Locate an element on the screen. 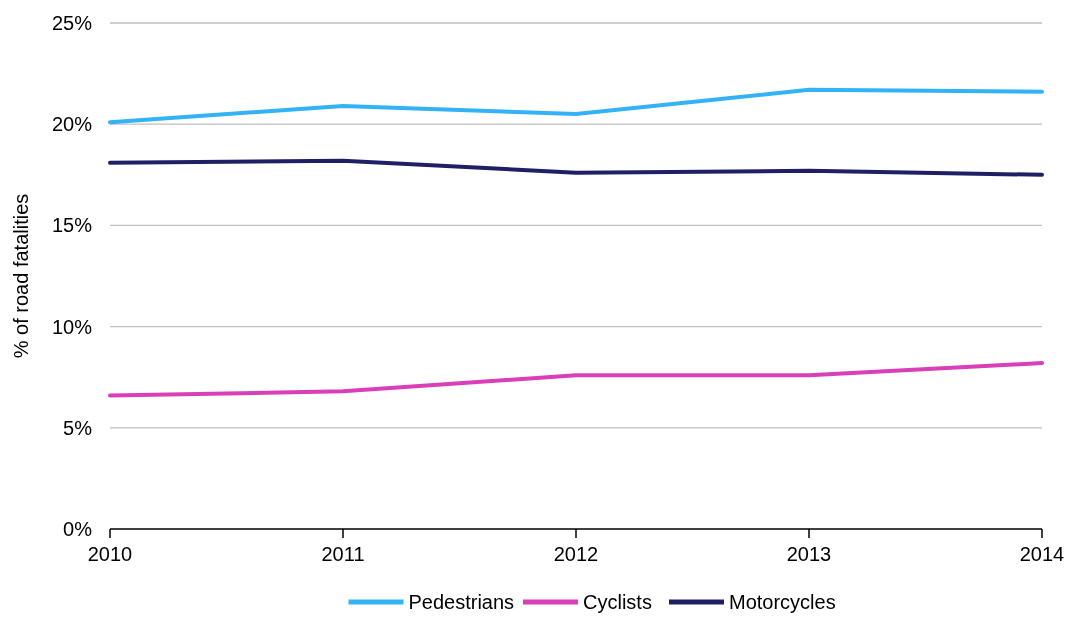  x-tick-label: 2011 is located at coordinates (343, 554).